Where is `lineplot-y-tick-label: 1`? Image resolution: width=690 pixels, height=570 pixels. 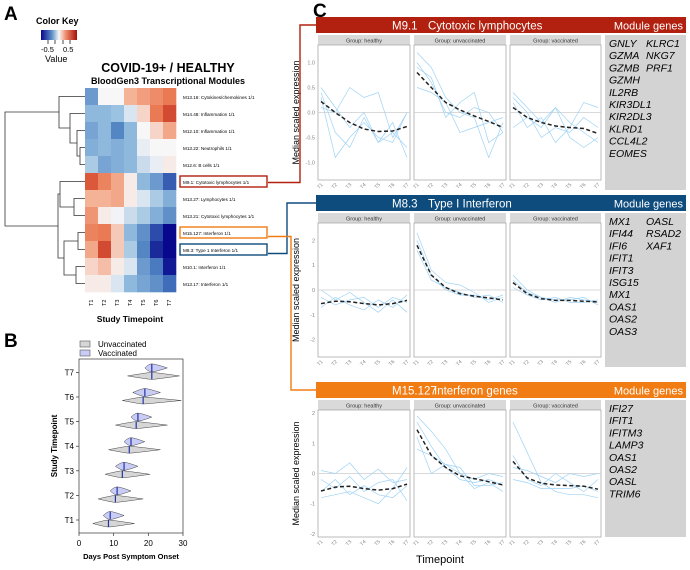
lineplot-y-tick-label: 1 is located at coordinates (313, 444).